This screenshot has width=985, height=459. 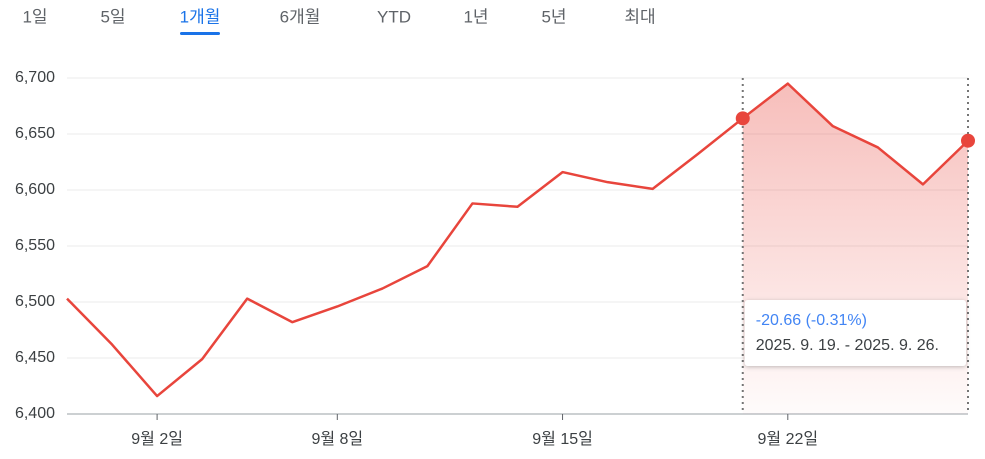 What do you see at coordinates (35, 189) in the screenshot?
I see `y-tick-label: 6,600` at bounding box center [35, 189].